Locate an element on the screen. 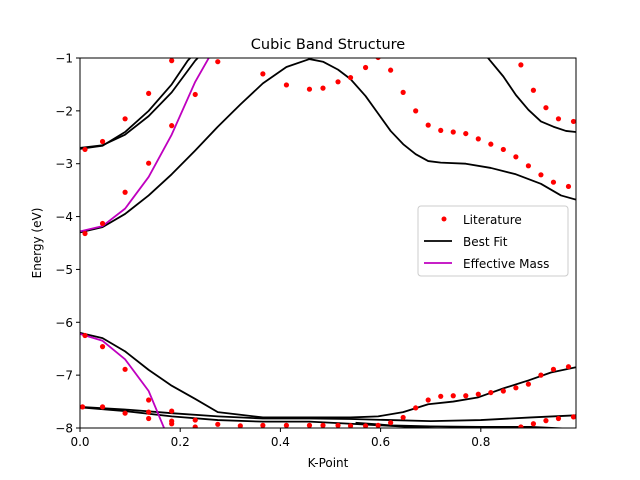 This screenshot has width=640, height=480. y-tick-label-3: −5 is located at coordinates (64, 270).